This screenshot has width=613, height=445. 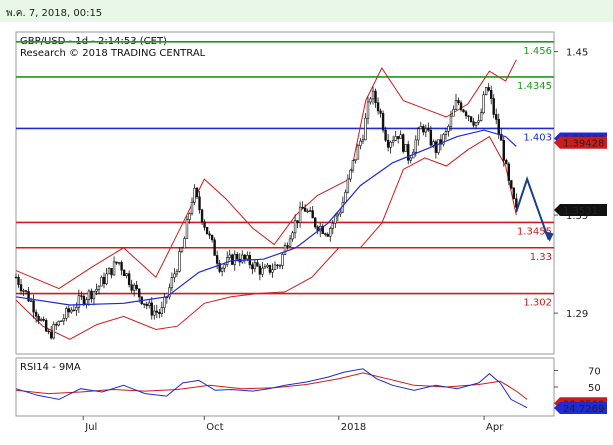 What do you see at coordinates (537, 303) in the screenshot?
I see `level-label: 1.302` at bounding box center [537, 303].